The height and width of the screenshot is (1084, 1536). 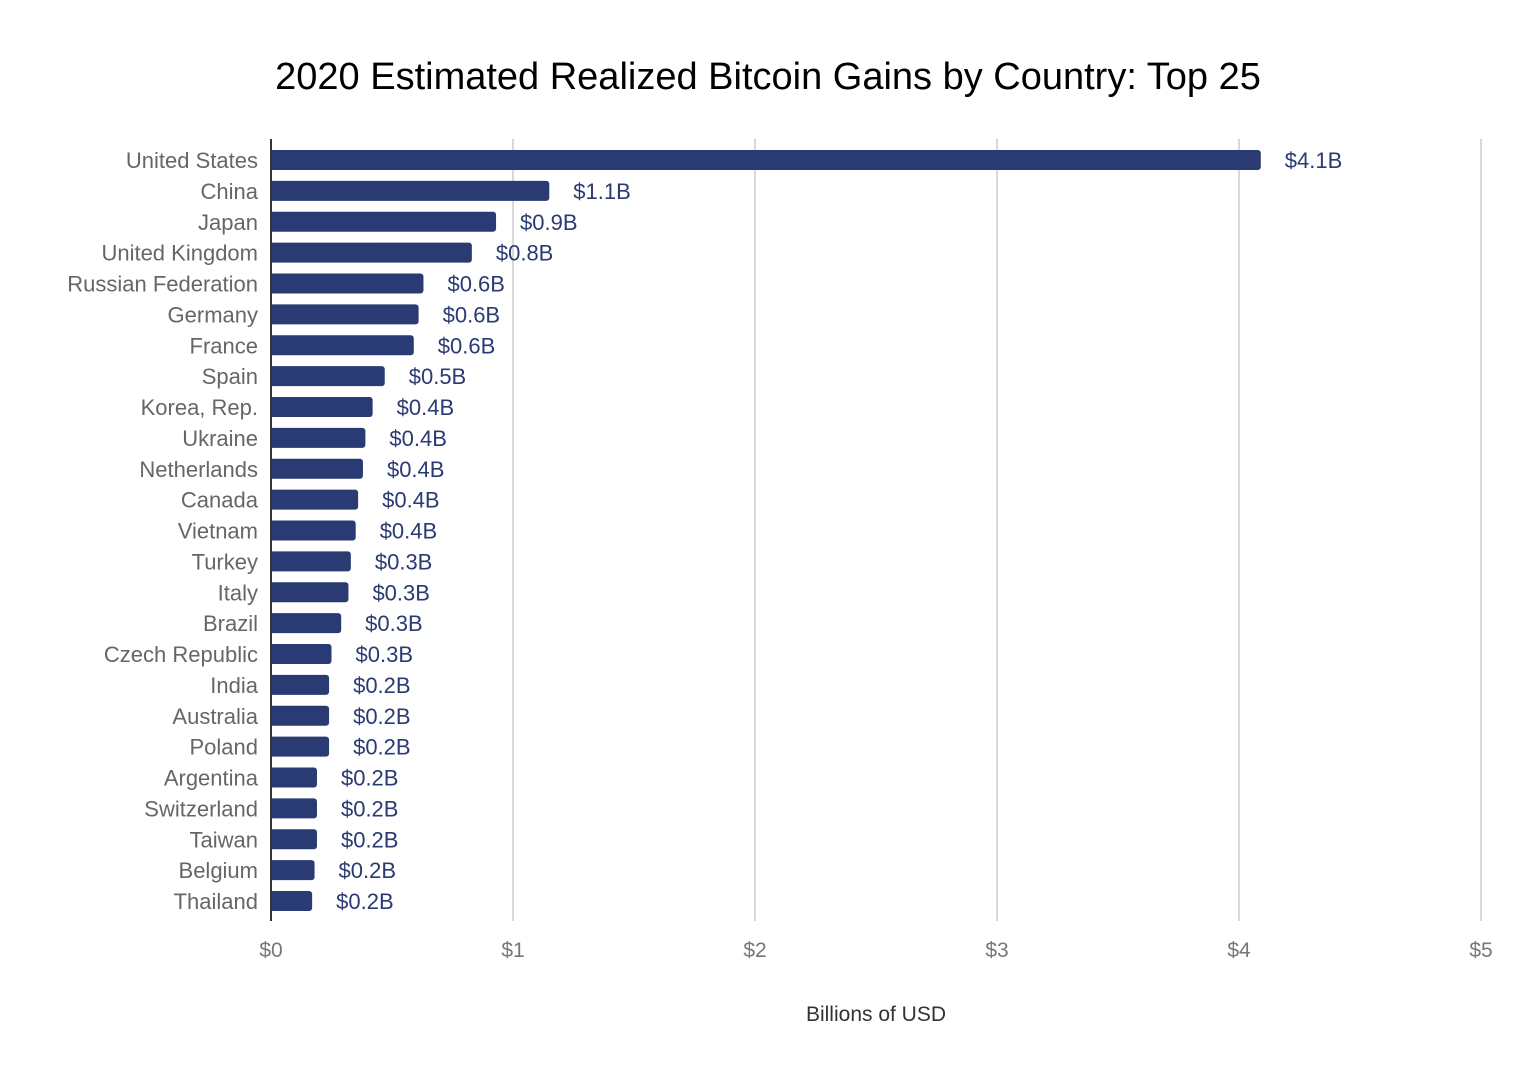 What do you see at coordinates (201, 808) in the screenshot?
I see `category-label: Switzerland` at bounding box center [201, 808].